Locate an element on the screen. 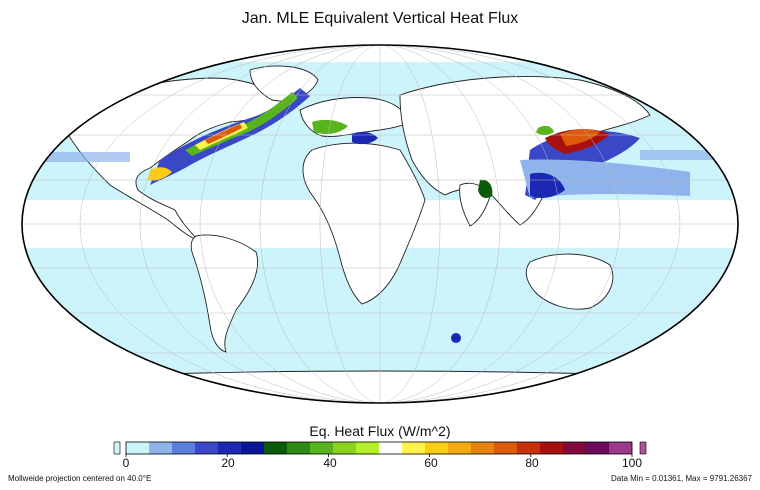  colorbar-tick-100: 100 is located at coordinates (632, 463).